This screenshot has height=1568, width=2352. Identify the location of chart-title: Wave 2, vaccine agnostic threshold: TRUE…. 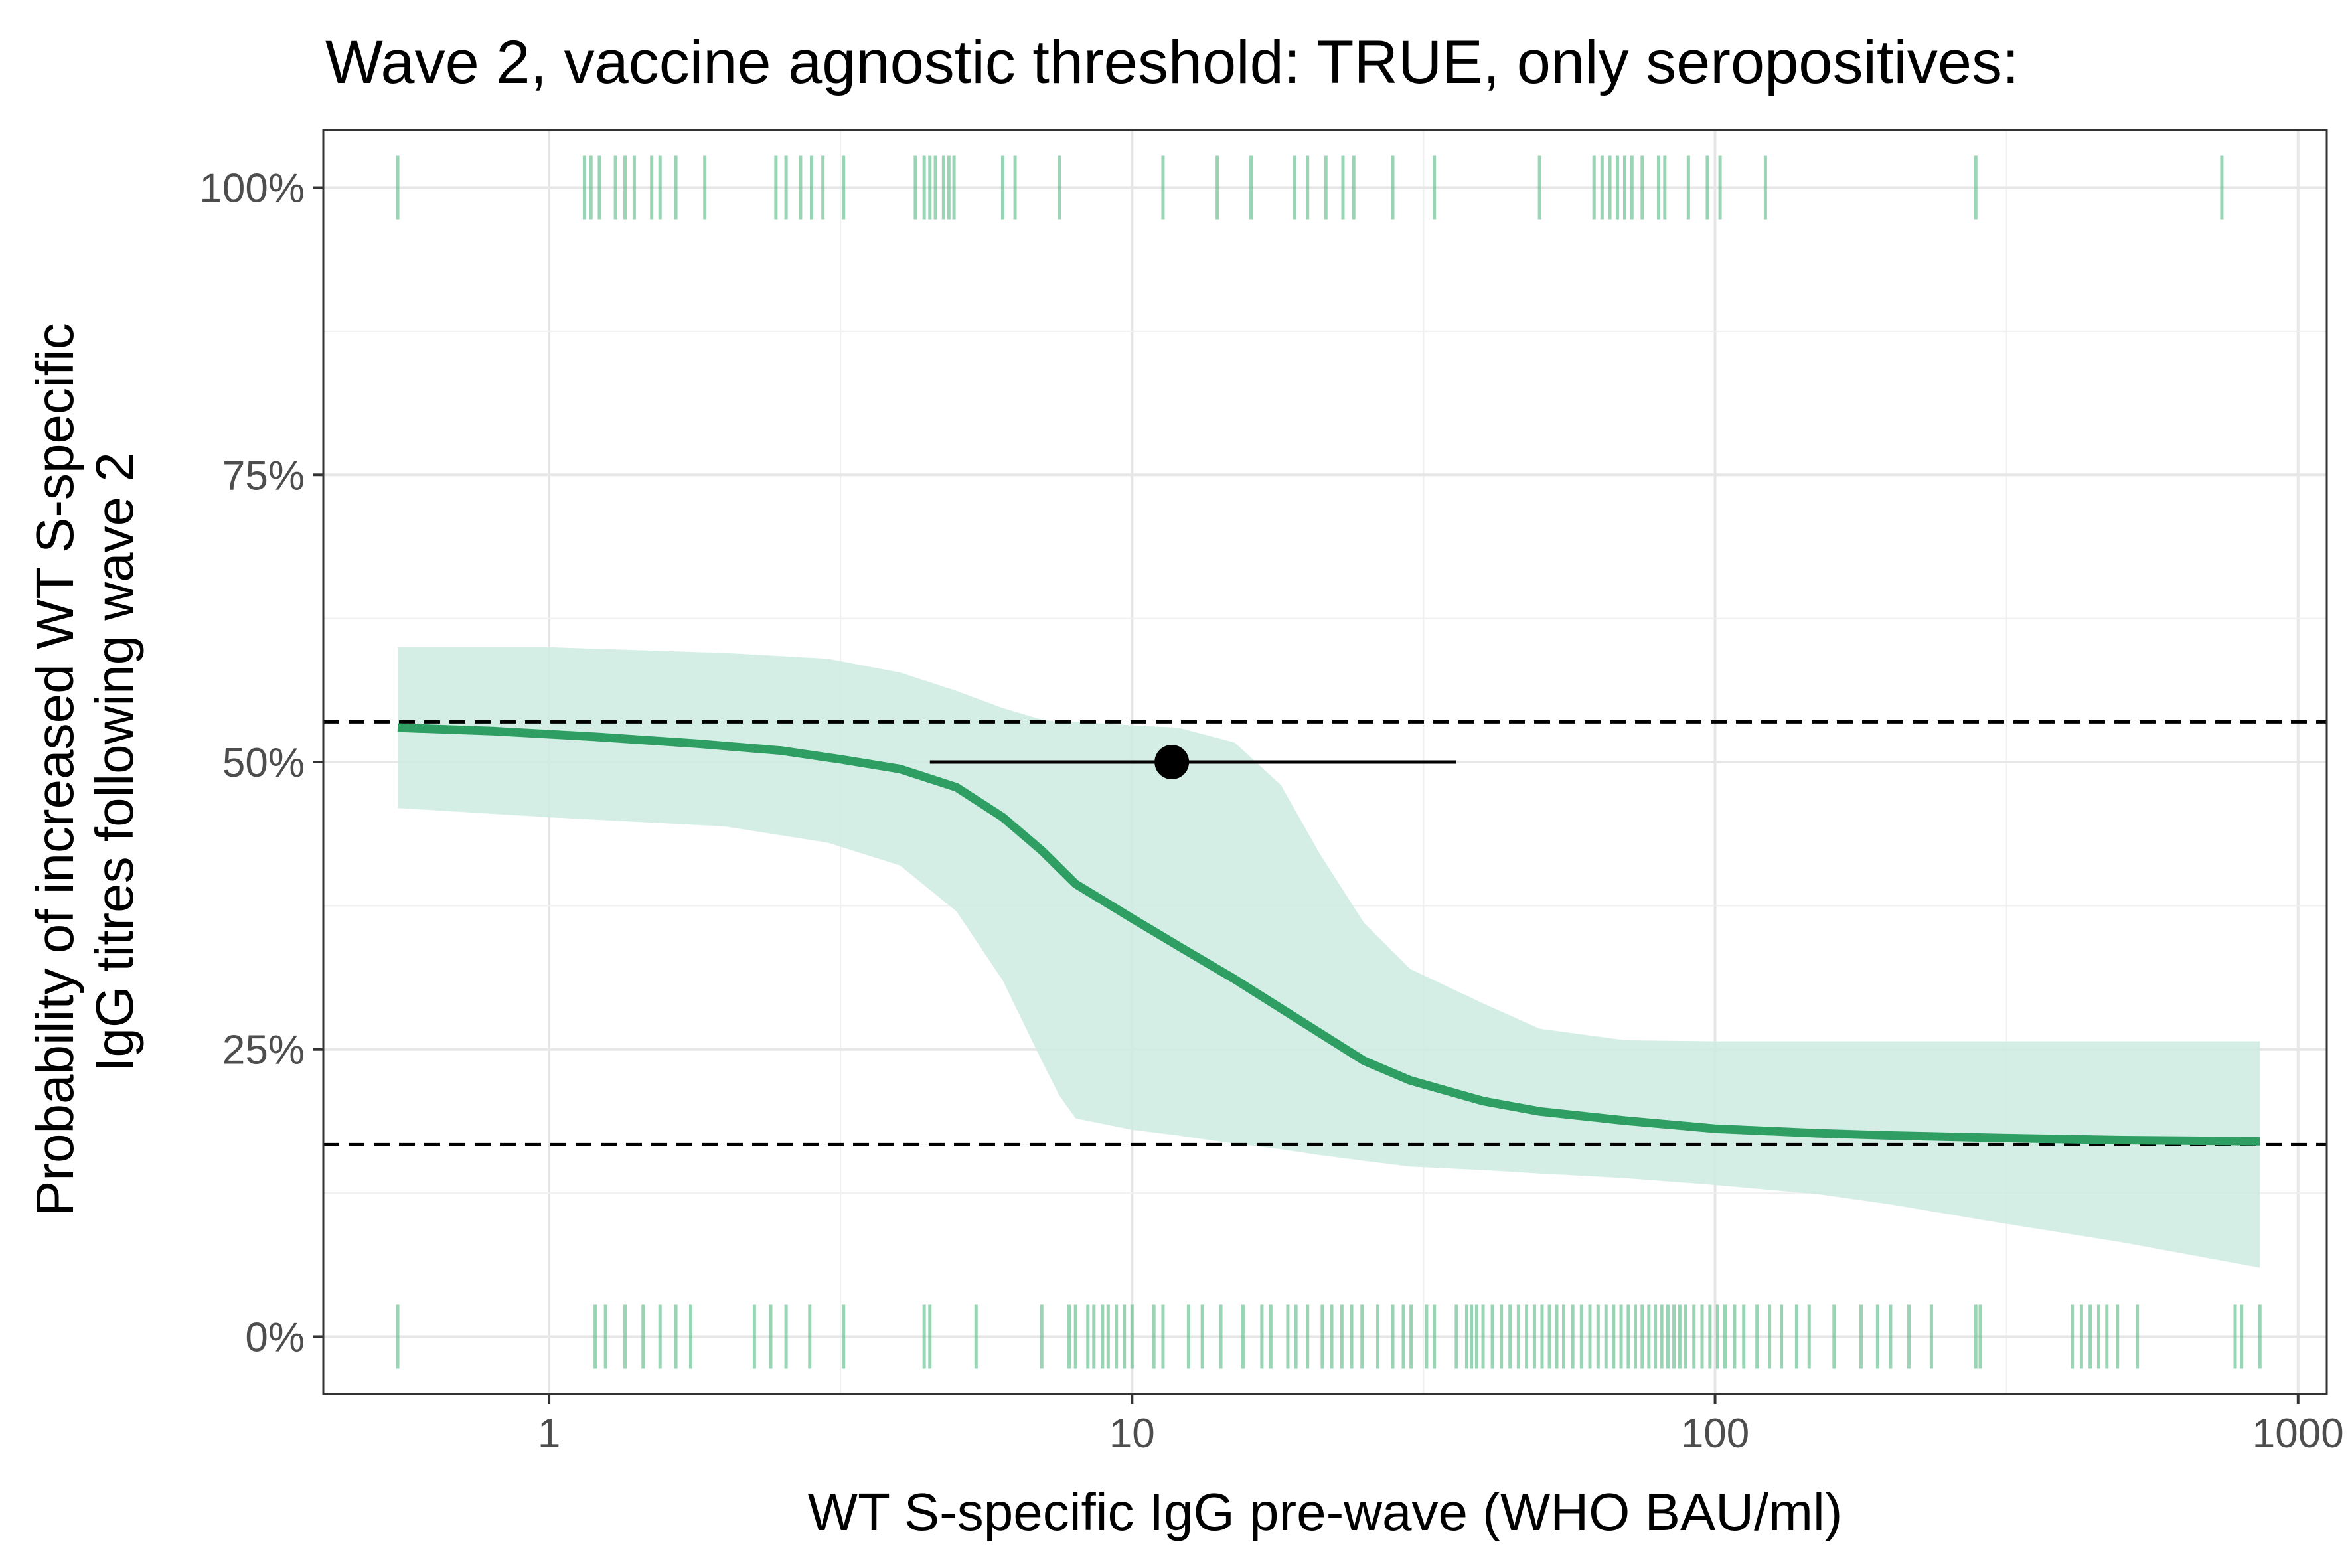
(1172, 63).